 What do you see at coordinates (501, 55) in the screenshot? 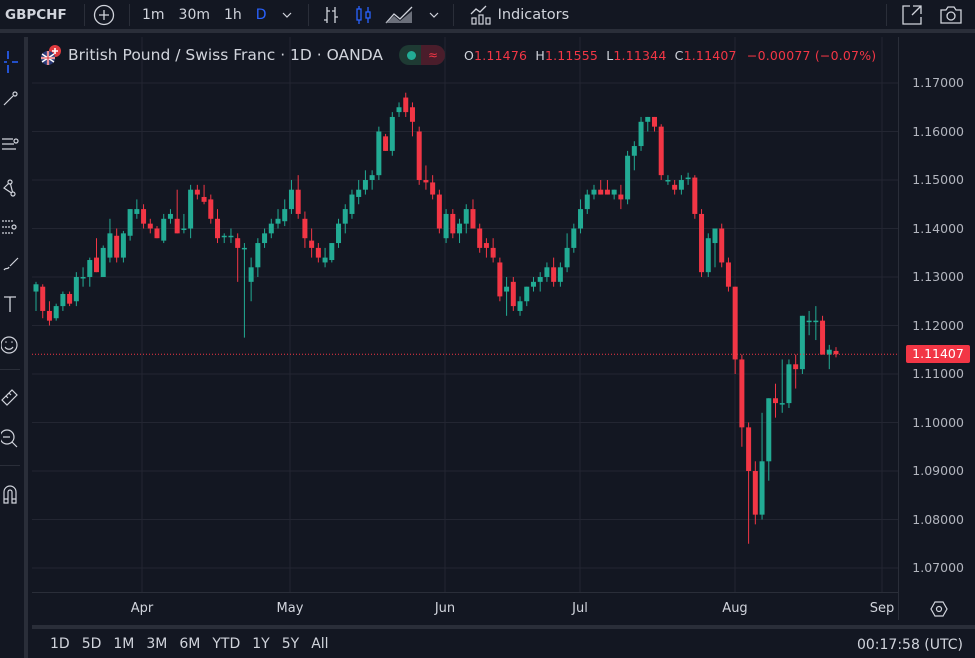
I see `open-value: 1.11476` at bounding box center [501, 55].